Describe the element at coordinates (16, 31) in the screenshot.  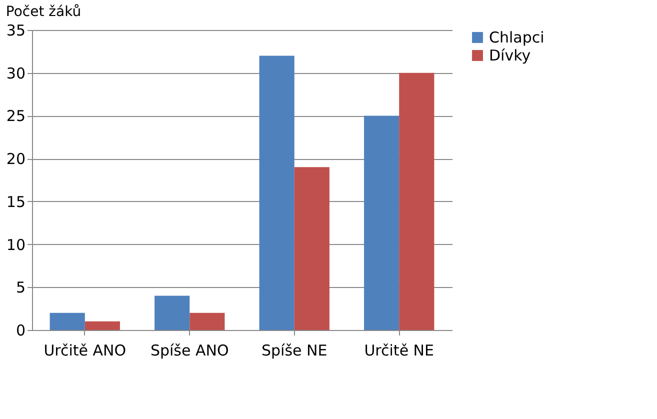
I see `y-tick-label: 35` at that location.